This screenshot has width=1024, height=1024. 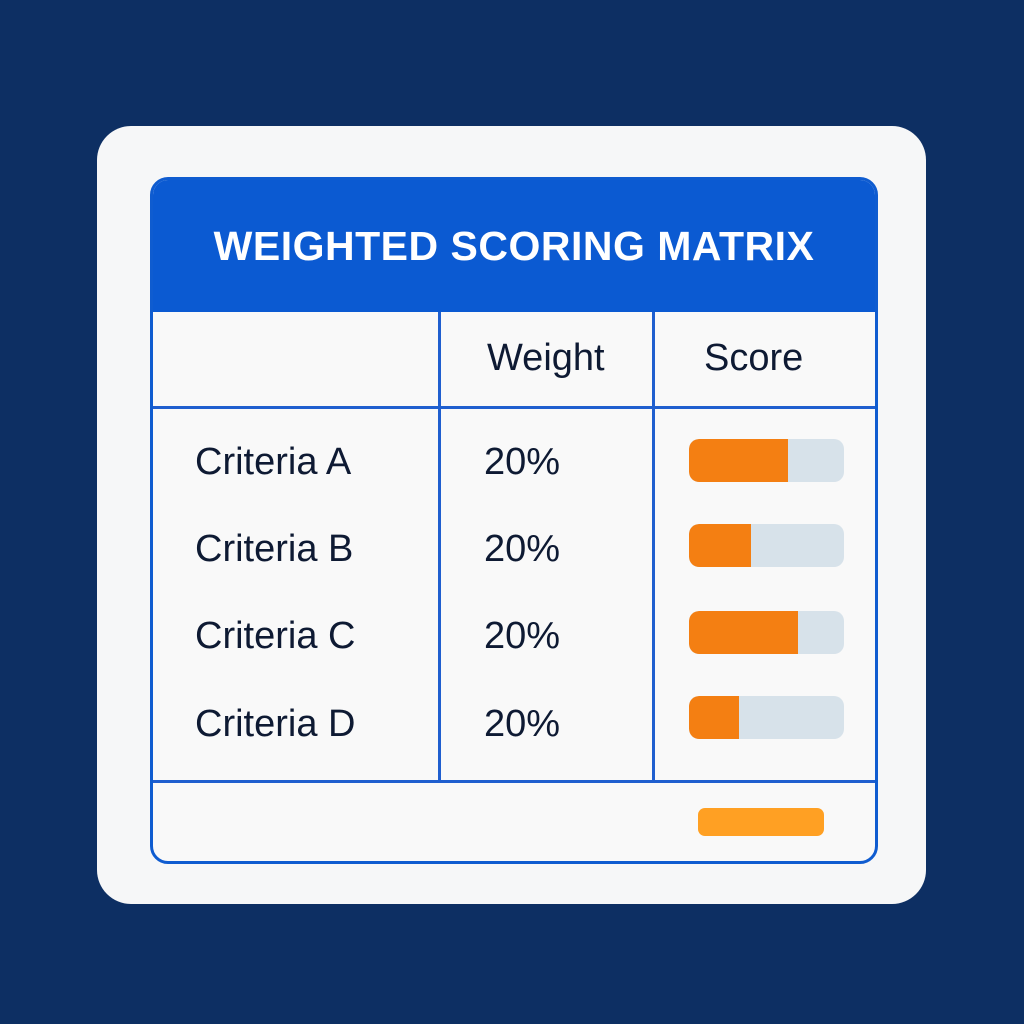 What do you see at coordinates (274, 549) in the screenshot?
I see `row-label: Criteria B` at bounding box center [274, 549].